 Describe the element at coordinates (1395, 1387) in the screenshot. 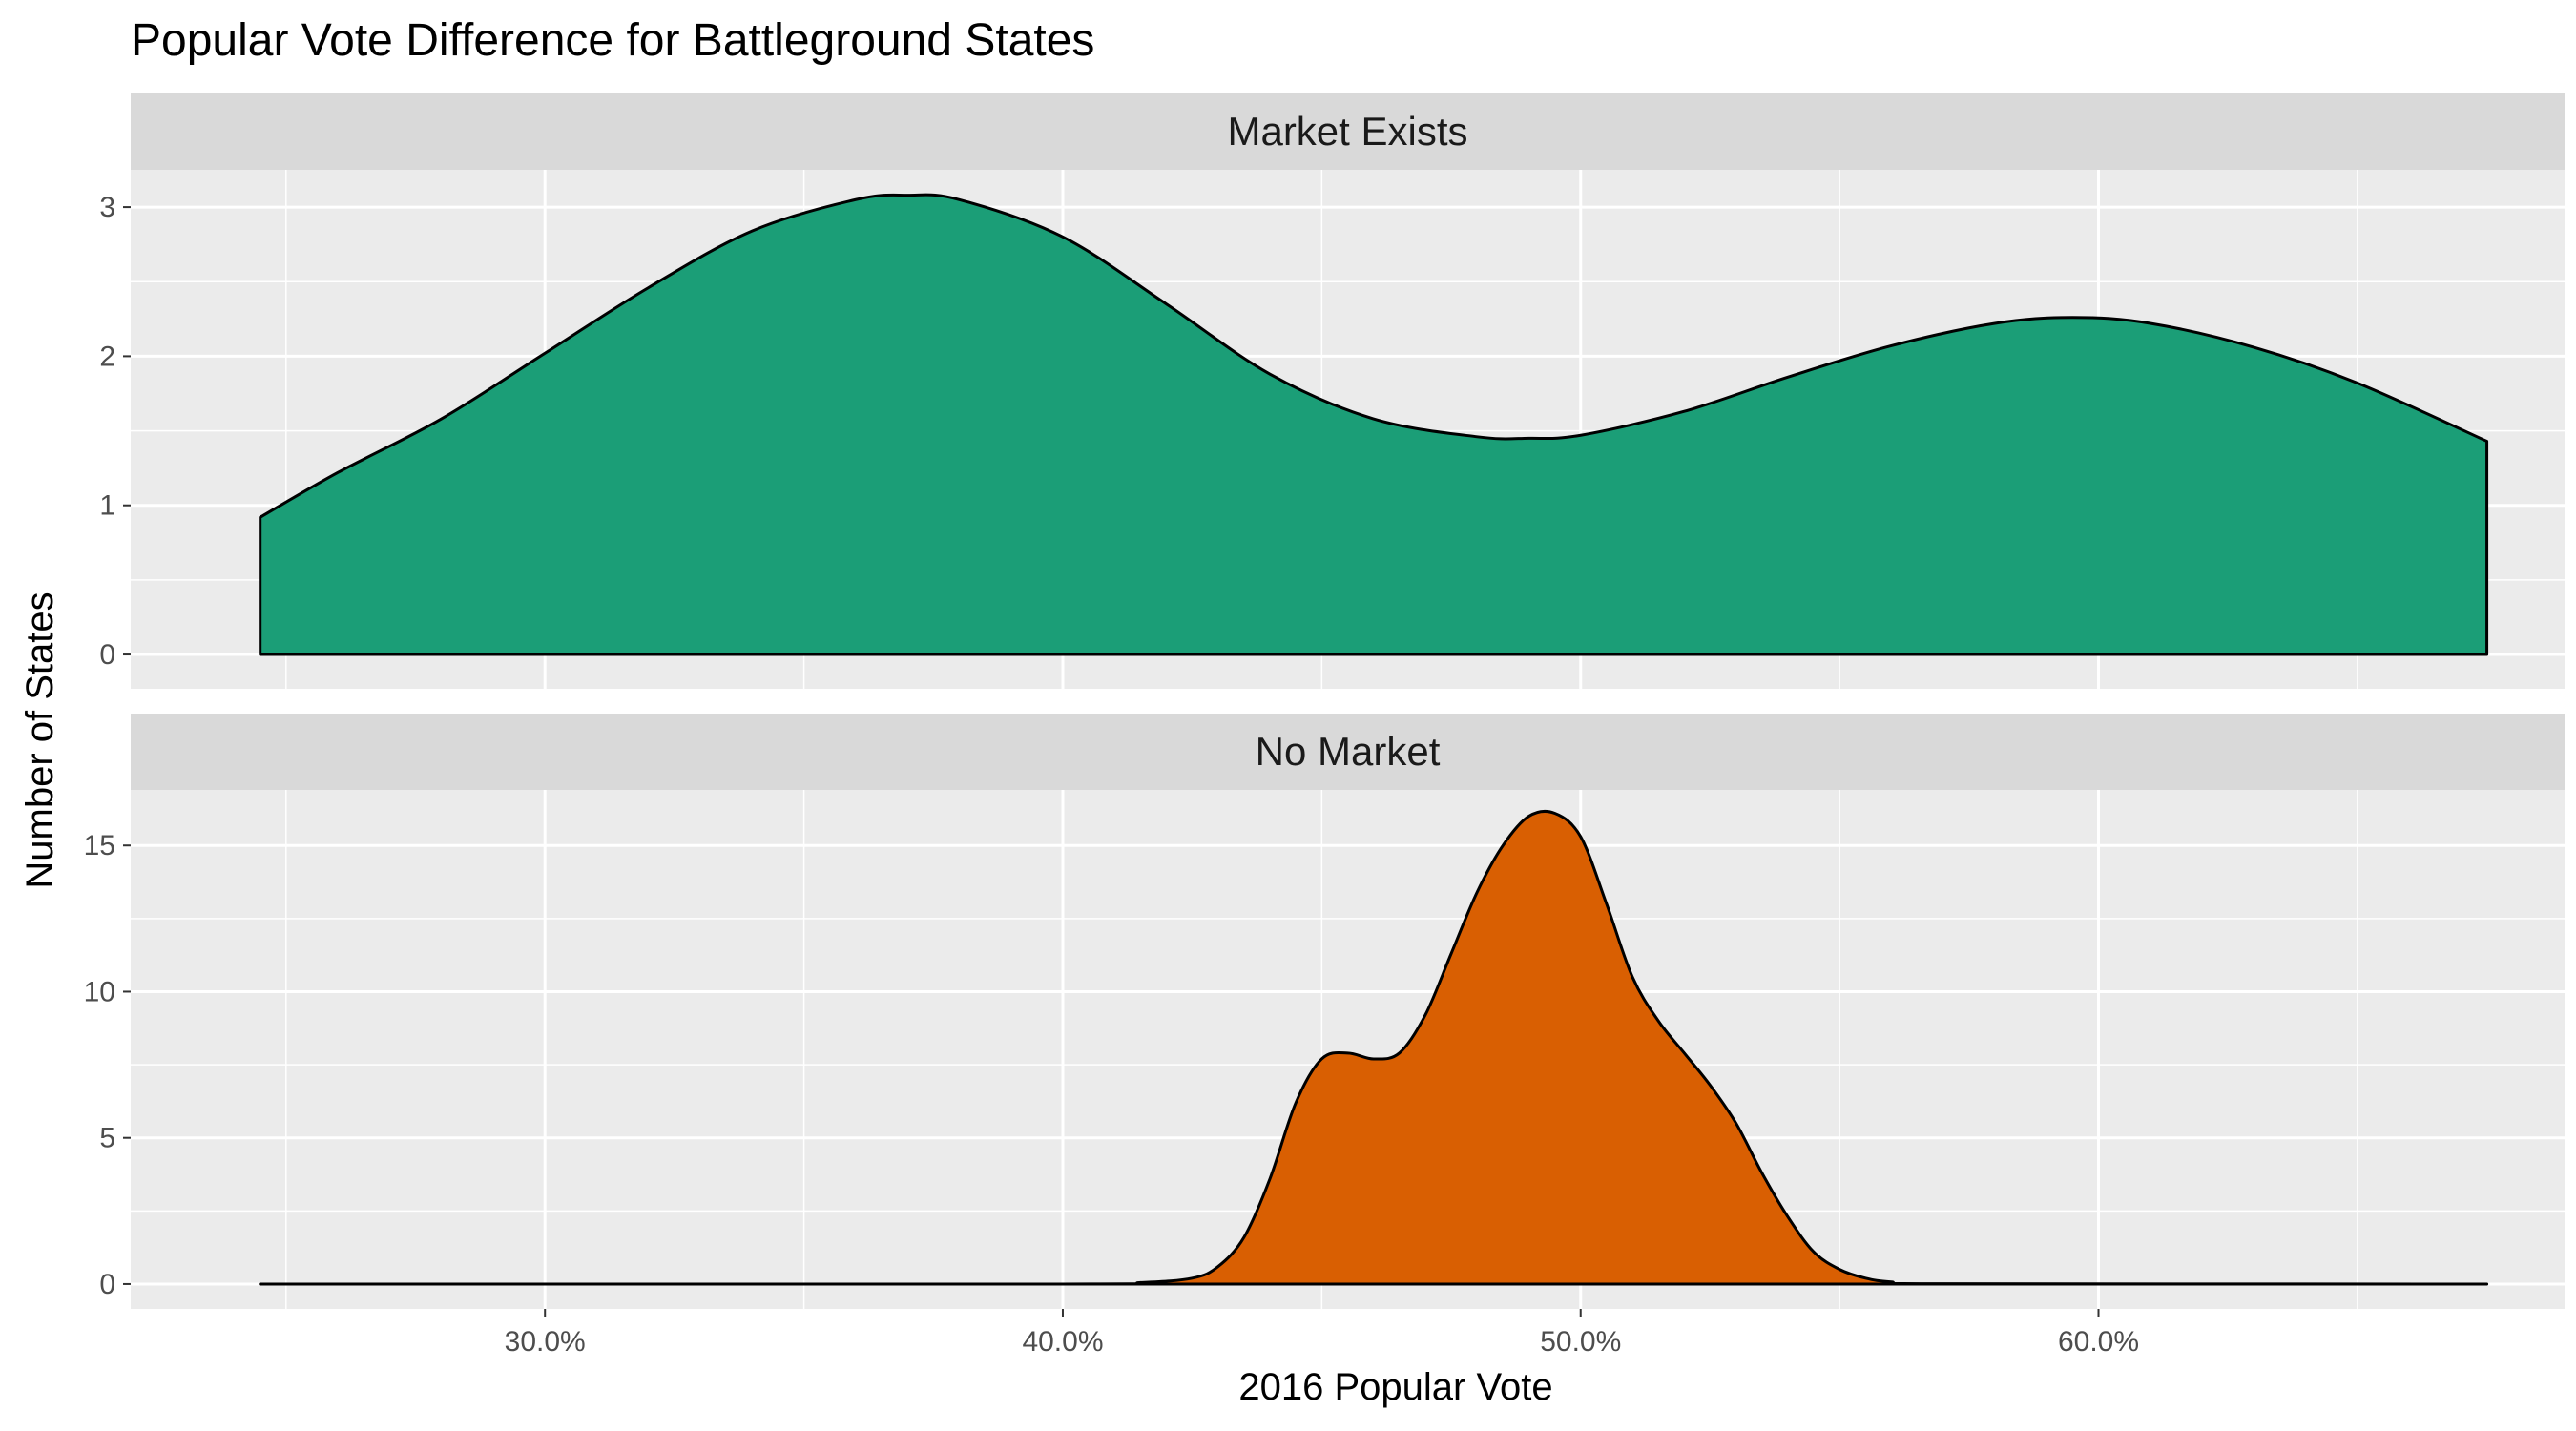

I see `x-axis-title: 2016 Popular Vote` at that location.